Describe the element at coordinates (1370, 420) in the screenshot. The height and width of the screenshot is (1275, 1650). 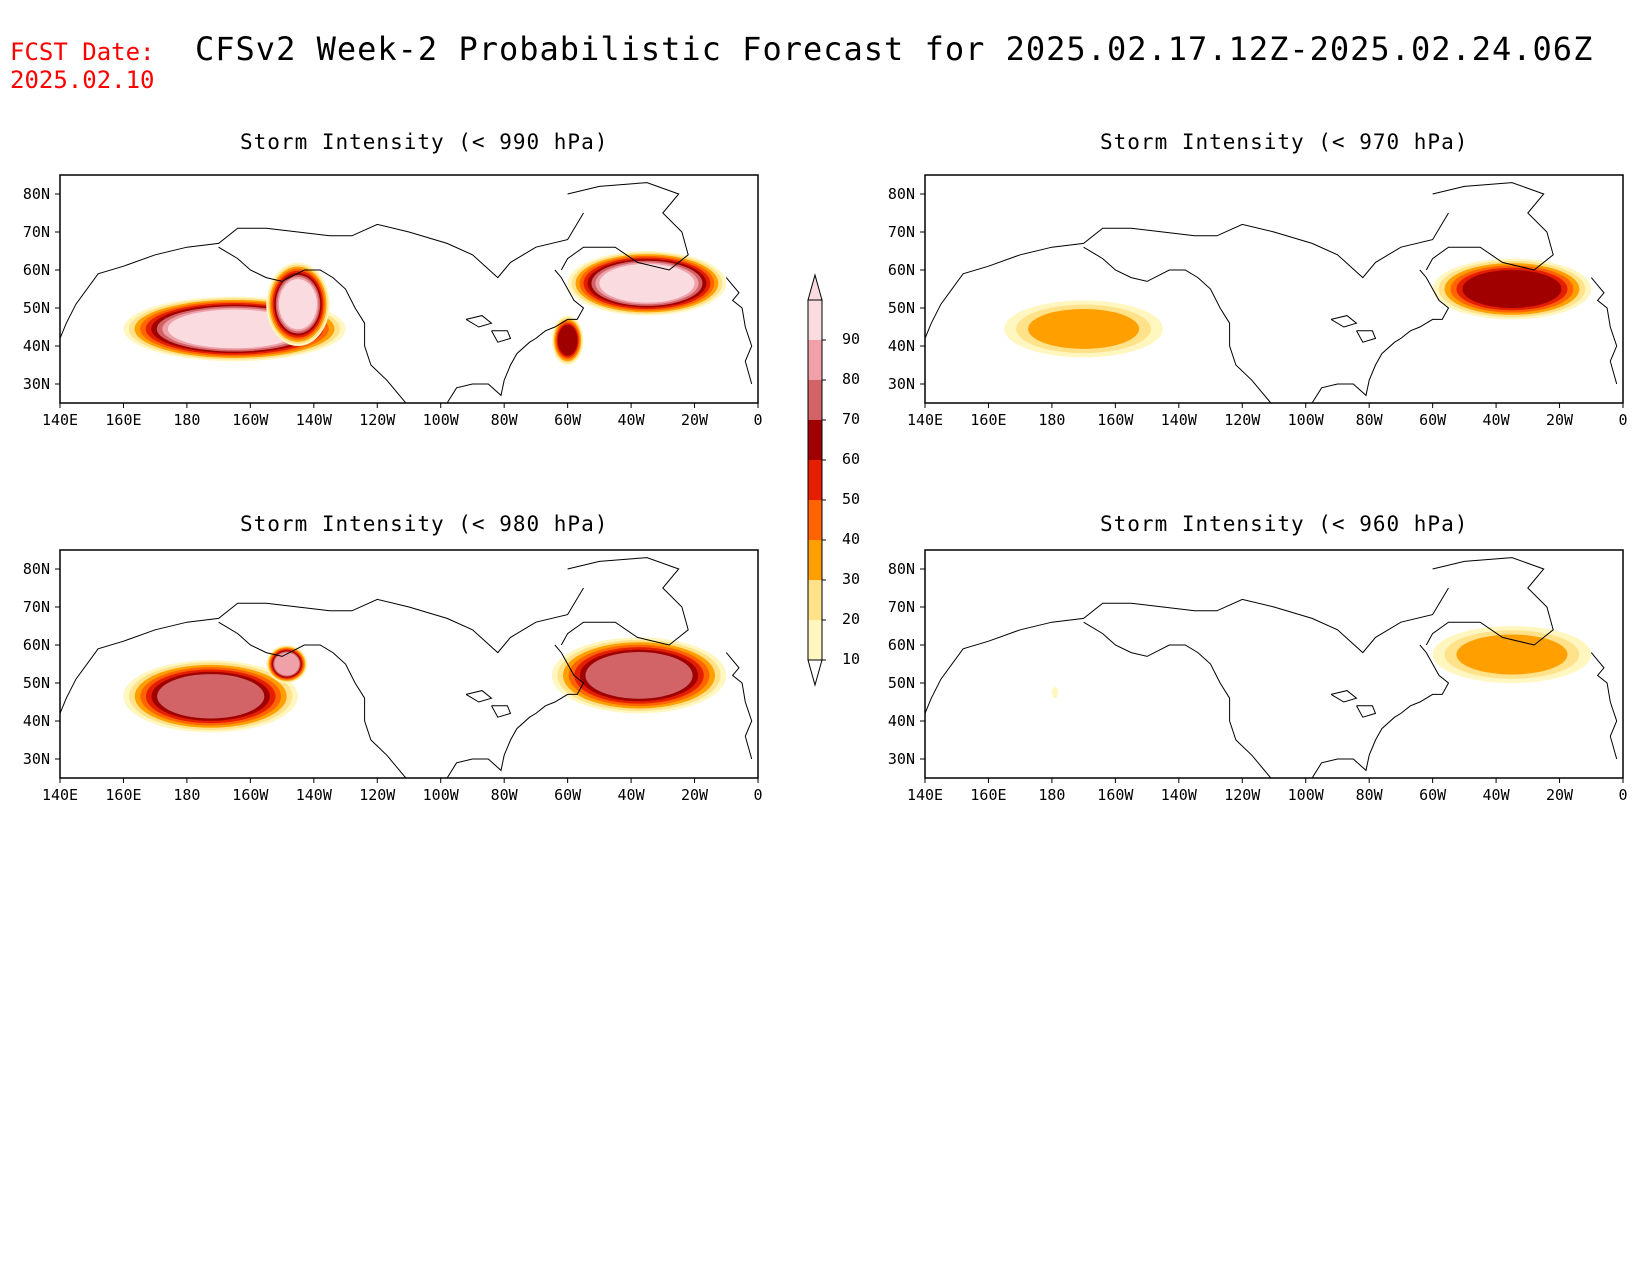
I see `lon-tick-label: 80W` at that location.